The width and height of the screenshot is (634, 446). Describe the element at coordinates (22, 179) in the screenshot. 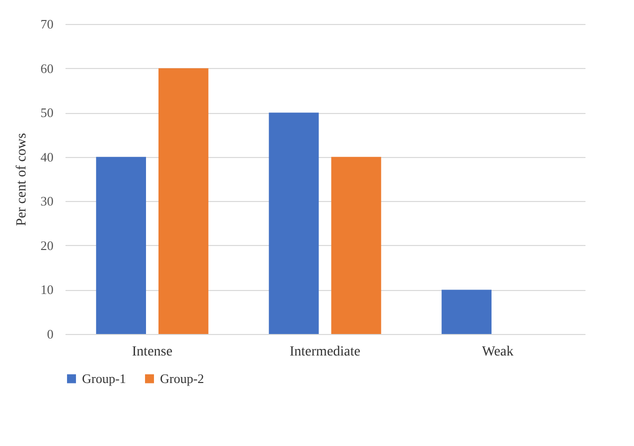

I see `y-axis-title: Per cent of cows` at that location.